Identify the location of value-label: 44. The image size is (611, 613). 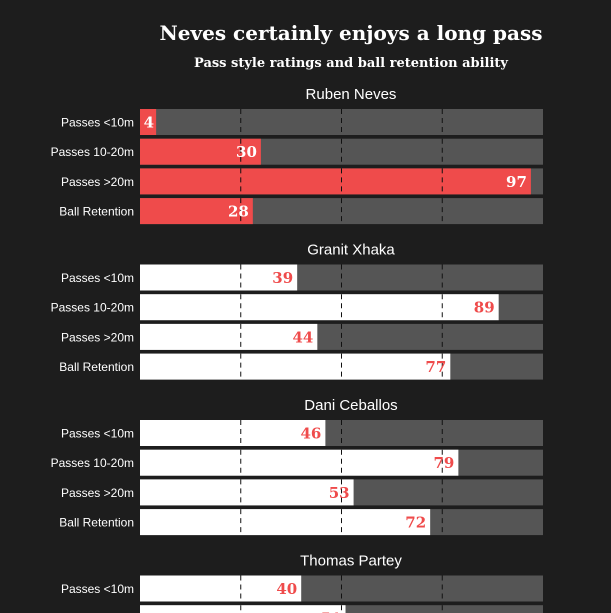
(302, 337).